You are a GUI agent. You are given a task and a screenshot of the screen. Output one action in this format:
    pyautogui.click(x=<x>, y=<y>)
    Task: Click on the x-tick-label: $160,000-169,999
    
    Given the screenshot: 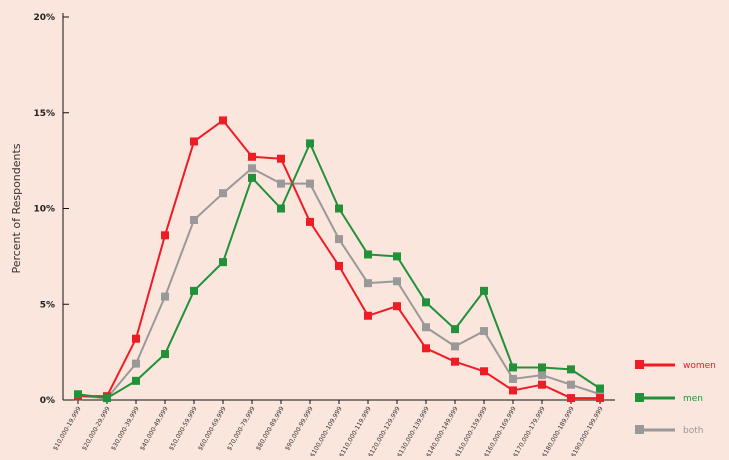 What is the action you would take?
    pyautogui.click(x=500, y=430)
    